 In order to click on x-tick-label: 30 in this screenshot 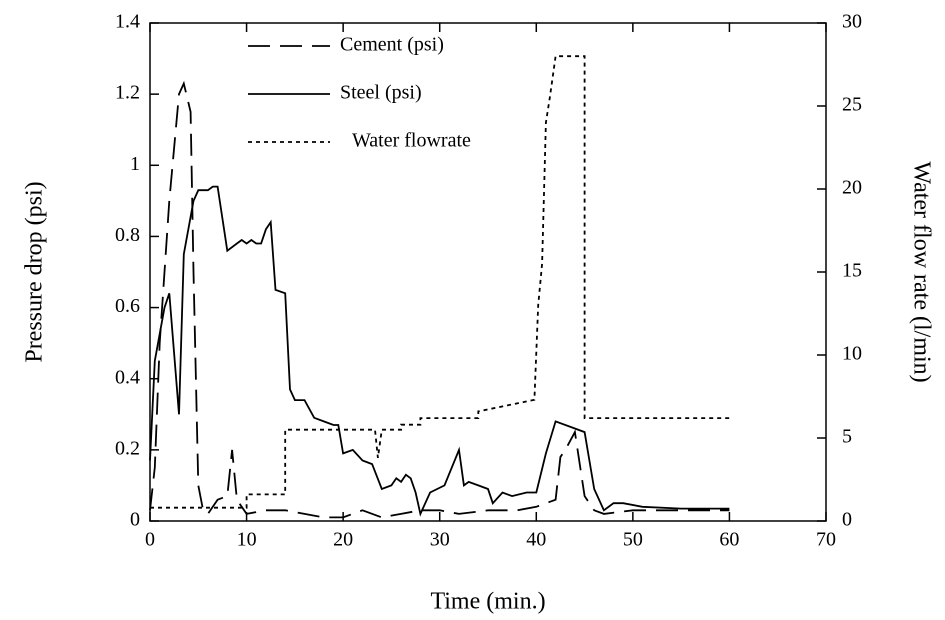, I will do `click(440, 540)`.